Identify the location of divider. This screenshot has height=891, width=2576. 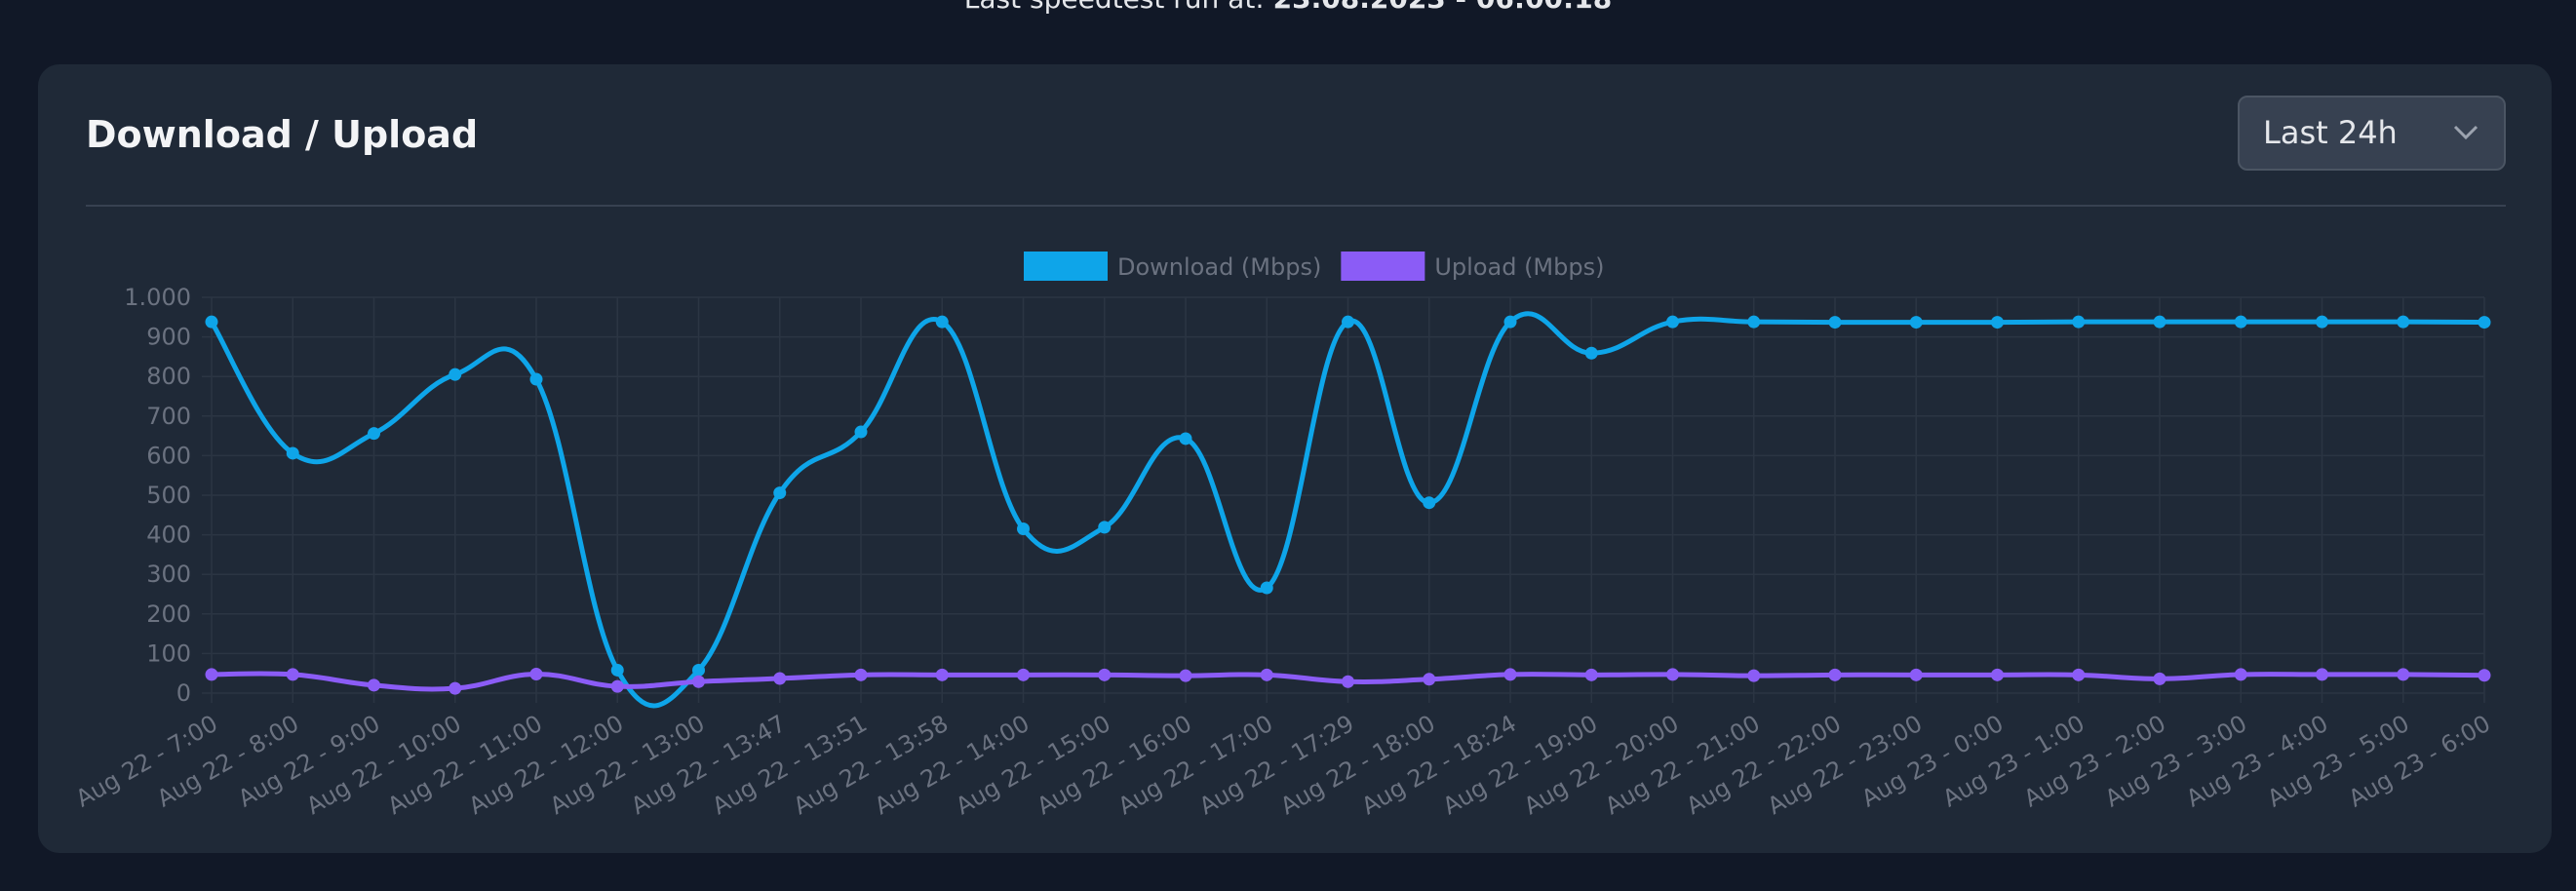
(1296, 206).